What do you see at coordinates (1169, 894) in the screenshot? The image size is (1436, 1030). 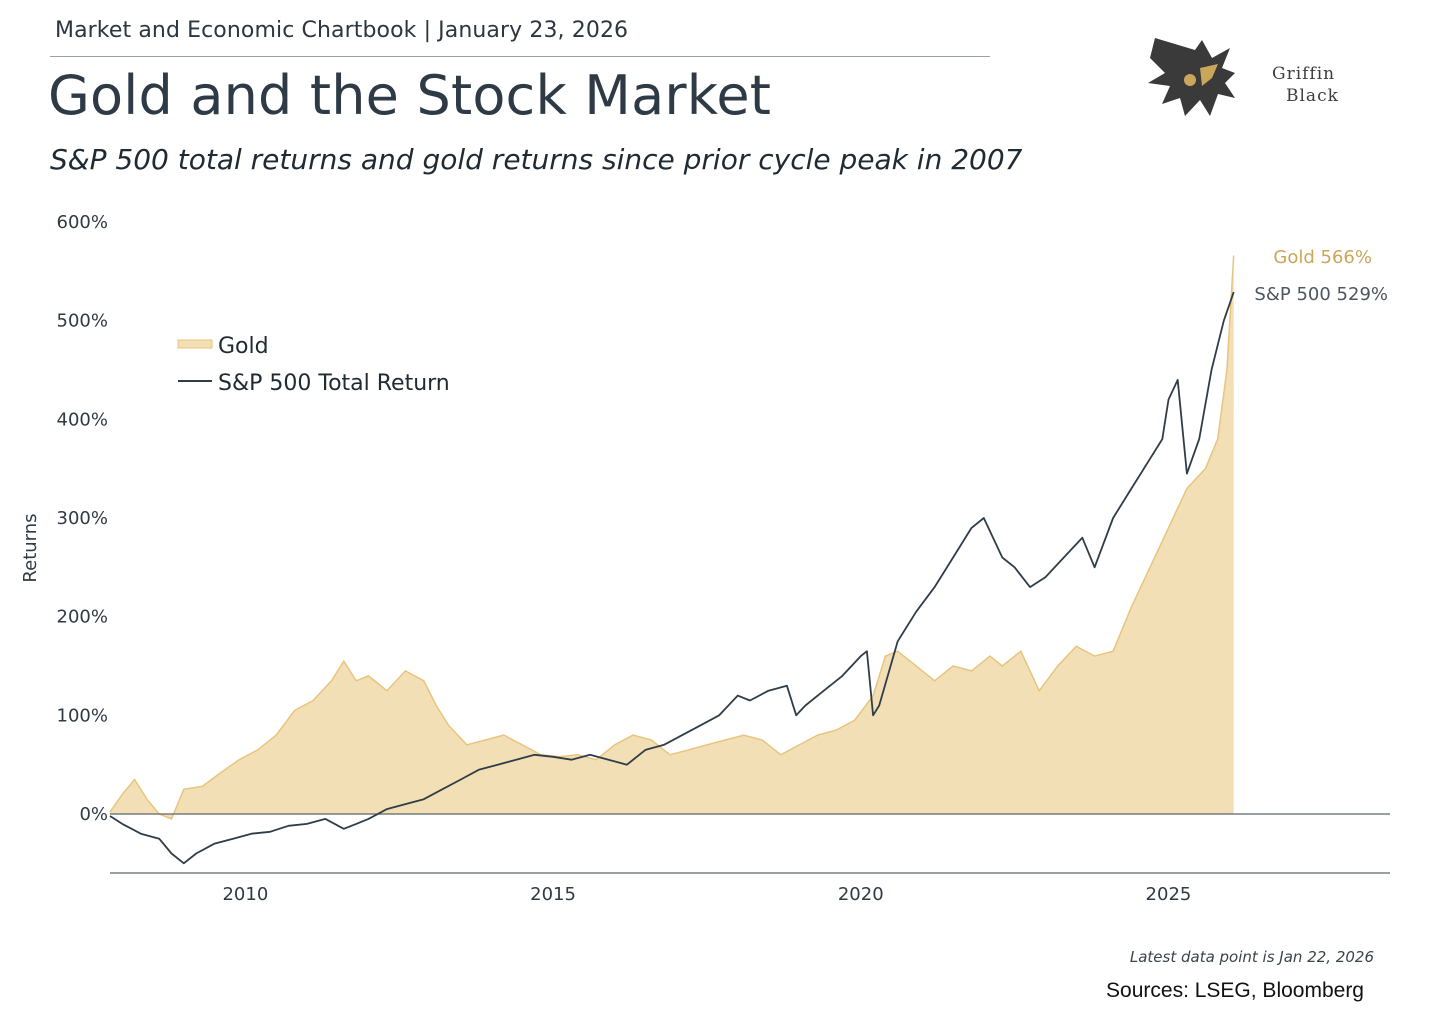 I see `x-tick-label: 2025` at bounding box center [1169, 894].